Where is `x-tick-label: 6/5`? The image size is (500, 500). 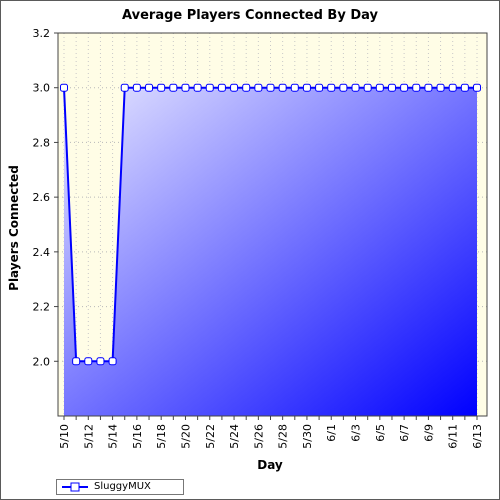
x-tick-label: 6/5 is located at coordinates (380, 433).